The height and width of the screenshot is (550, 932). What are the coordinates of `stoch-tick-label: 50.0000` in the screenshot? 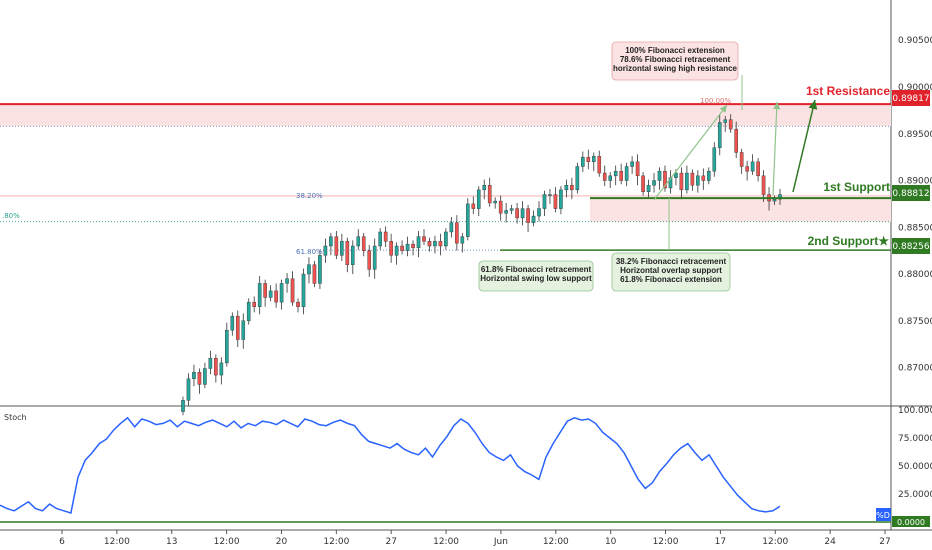 It's located at (915, 467).